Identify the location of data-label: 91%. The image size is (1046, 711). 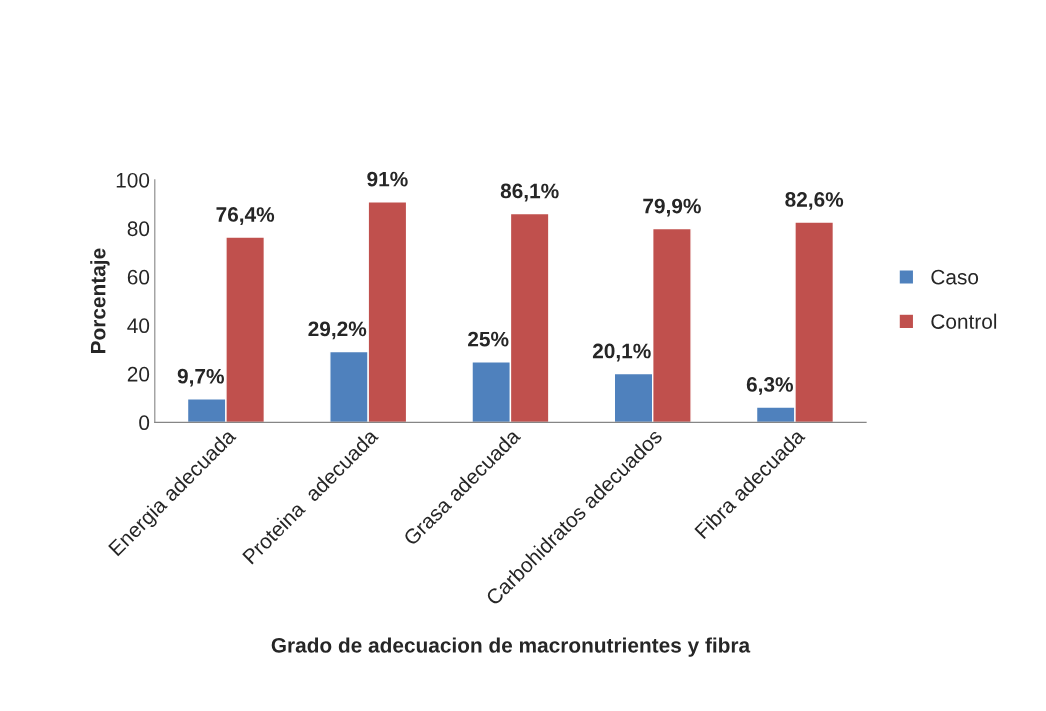
(387, 179).